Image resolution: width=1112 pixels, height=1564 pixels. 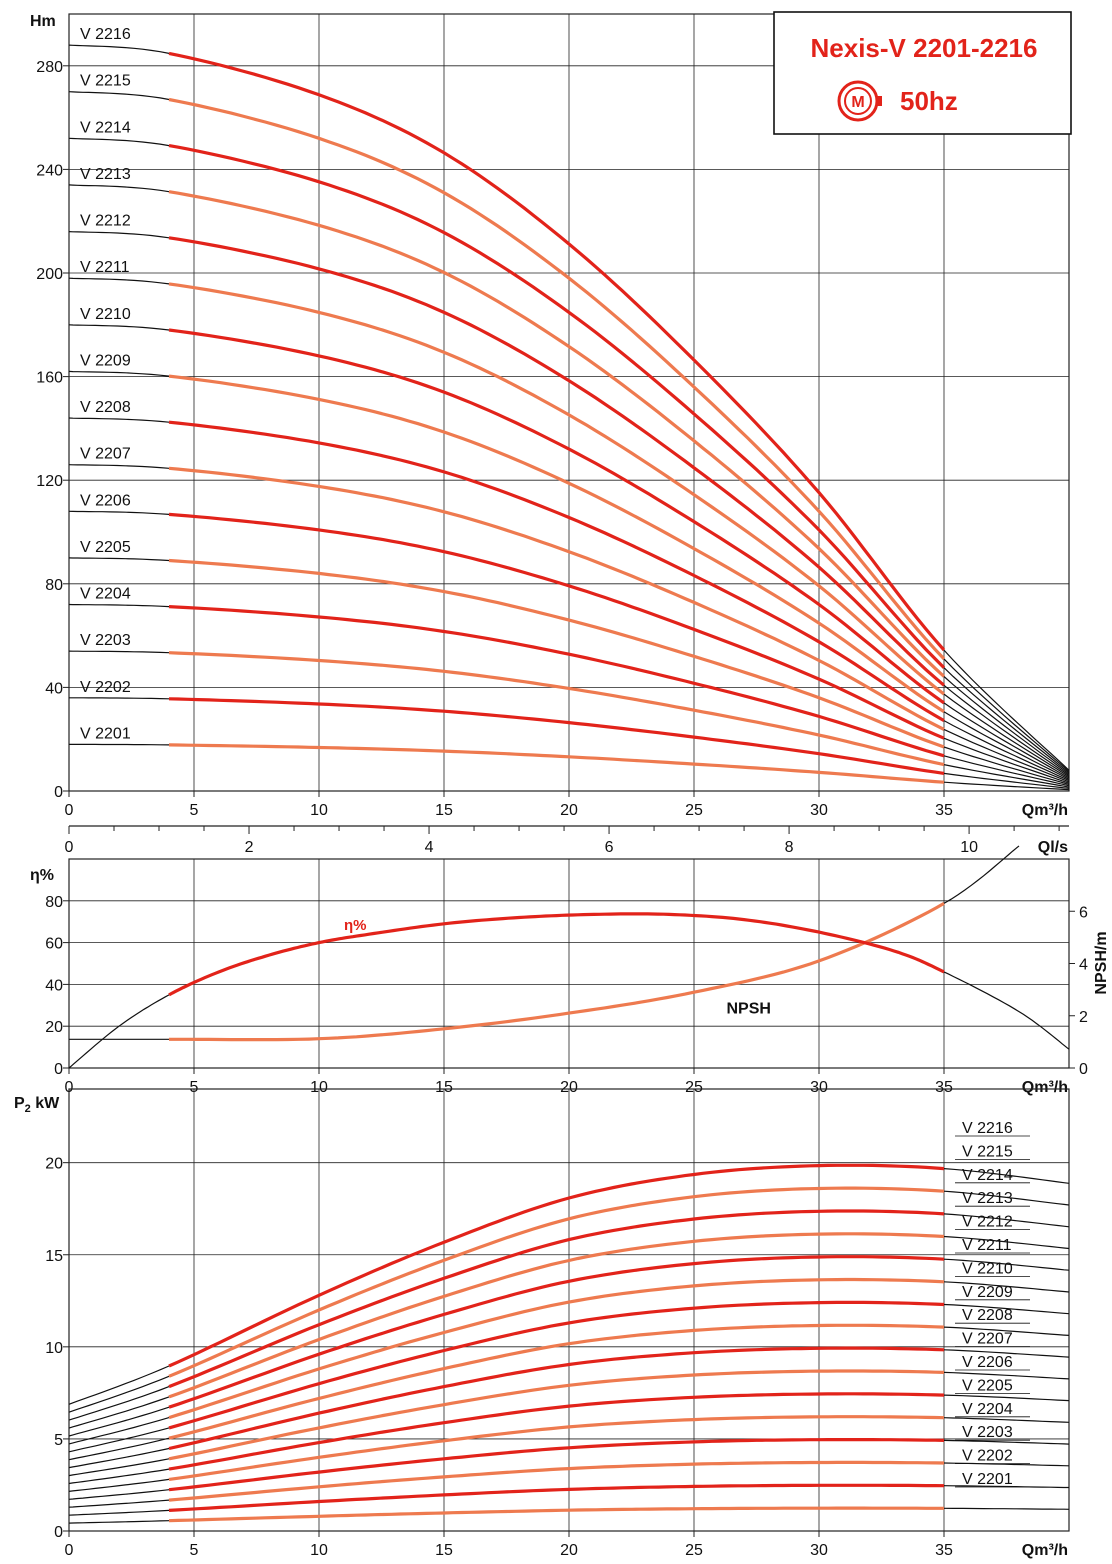 I want to click on power-curve-label: V 2213, so click(x=987, y=1198).